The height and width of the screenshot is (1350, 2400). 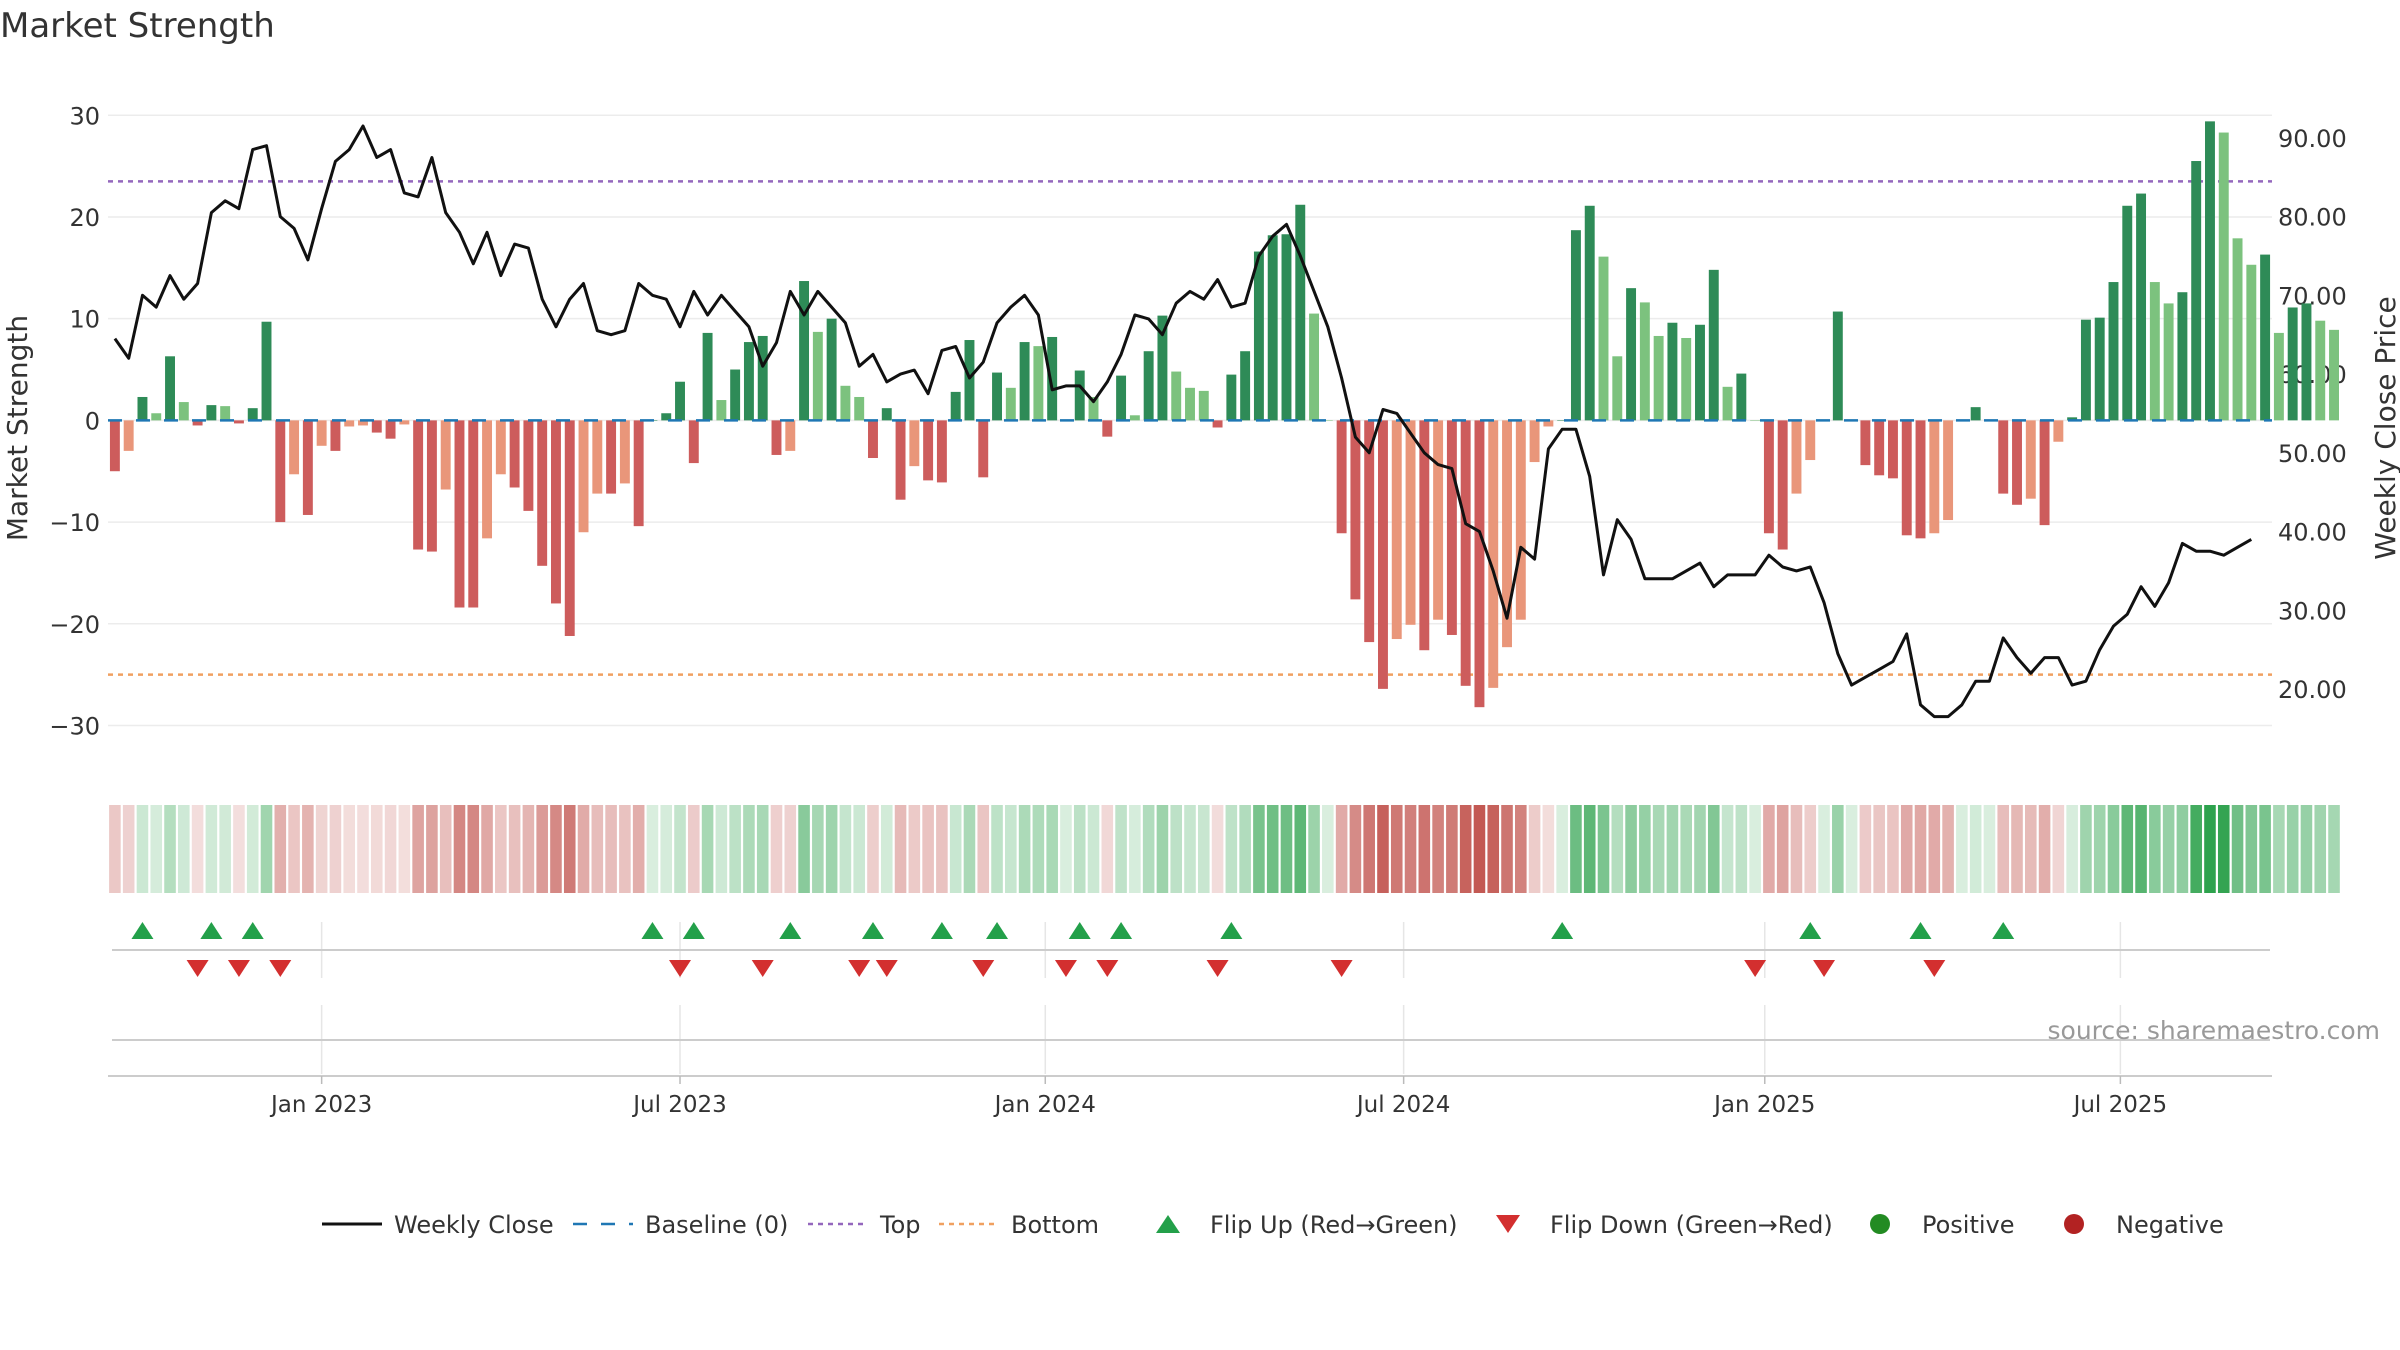 What do you see at coordinates (1403, 1105) in the screenshot?
I see `x-tick-label: Jul 2024` at bounding box center [1403, 1105].